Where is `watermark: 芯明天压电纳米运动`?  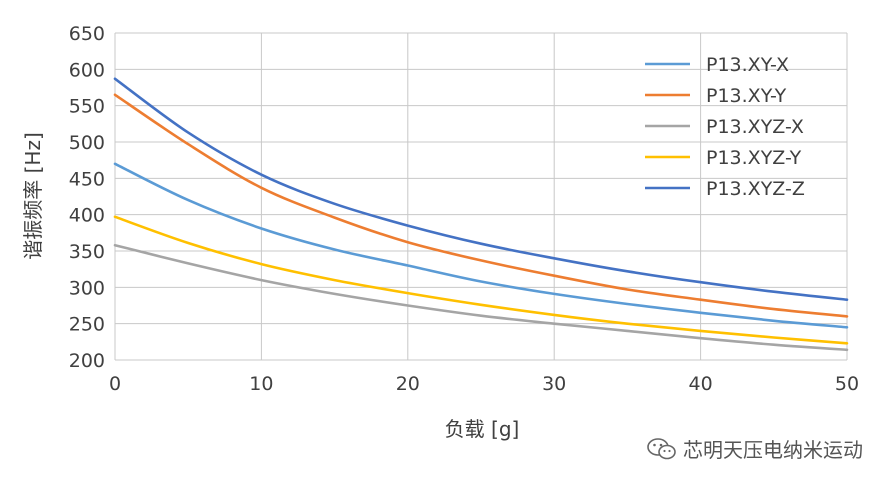 watermark: 芯明天压电纳米运动 is located at coordinates (755, 448).